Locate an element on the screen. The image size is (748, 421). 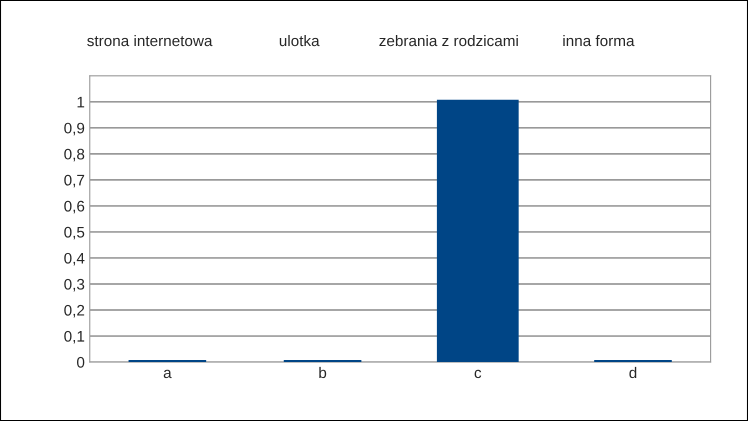
y-tick-label: 1 is located at coordinates (81, 102).